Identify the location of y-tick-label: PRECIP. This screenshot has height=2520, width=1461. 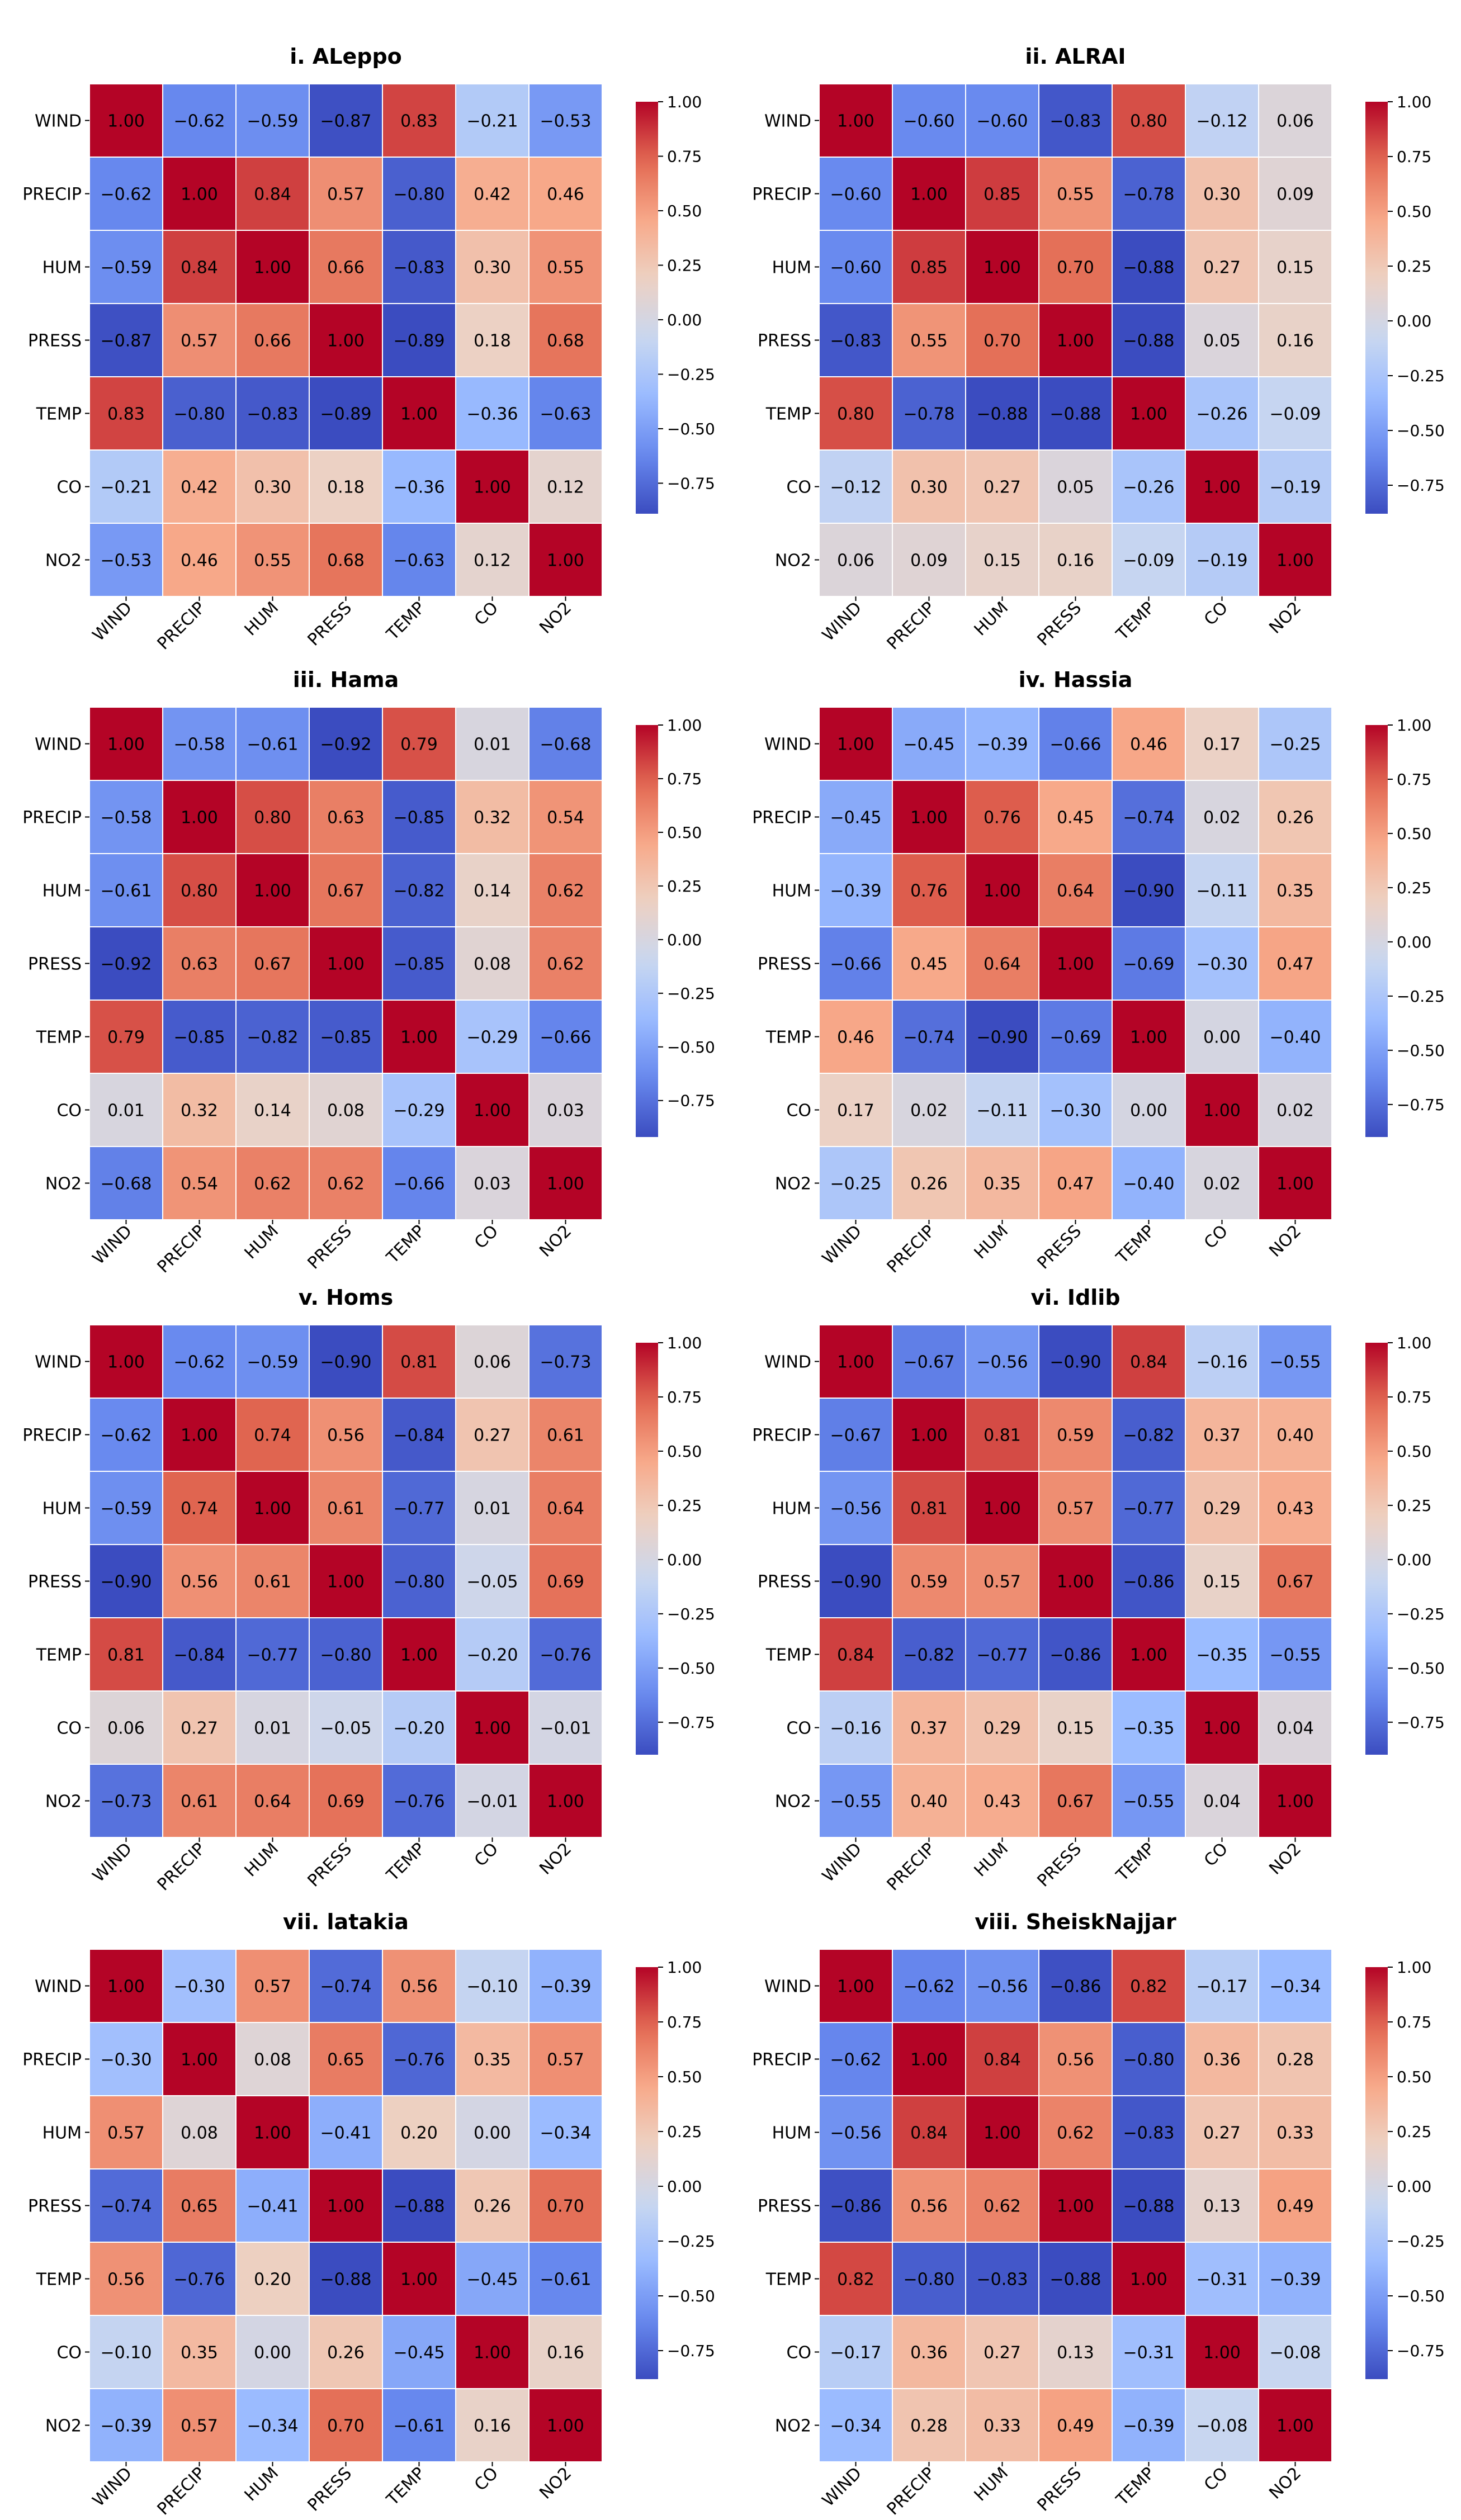
(781, 195).